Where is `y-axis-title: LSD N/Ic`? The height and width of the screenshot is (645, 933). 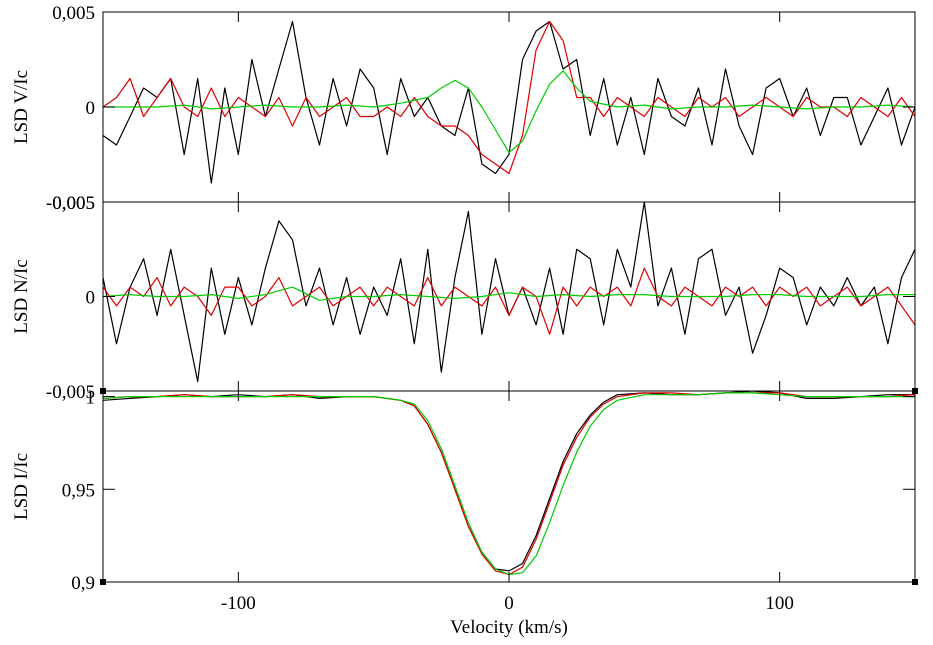
y-axis-title: LSD N/Ic is located at coordinates (21, 296).